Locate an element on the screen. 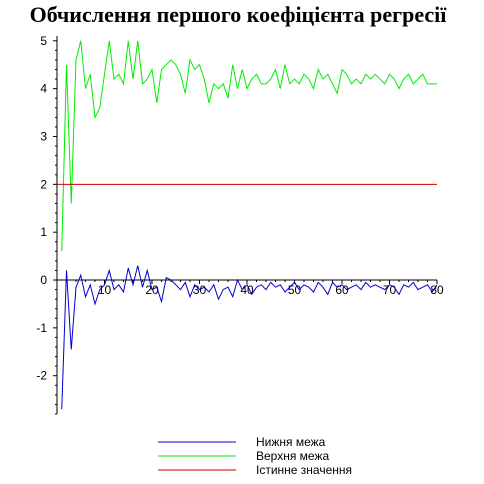 The width and height of the screenshot is (484, 484). chart-title: Обчислення першого коефіцієнта регресії is located at coordinates (239, 14).